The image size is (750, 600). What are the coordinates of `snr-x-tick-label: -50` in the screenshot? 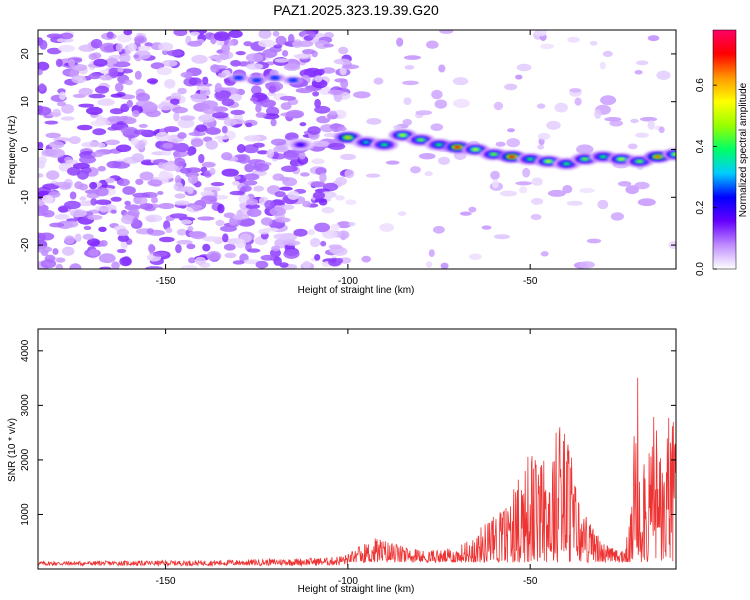 It's located at (530, 581).